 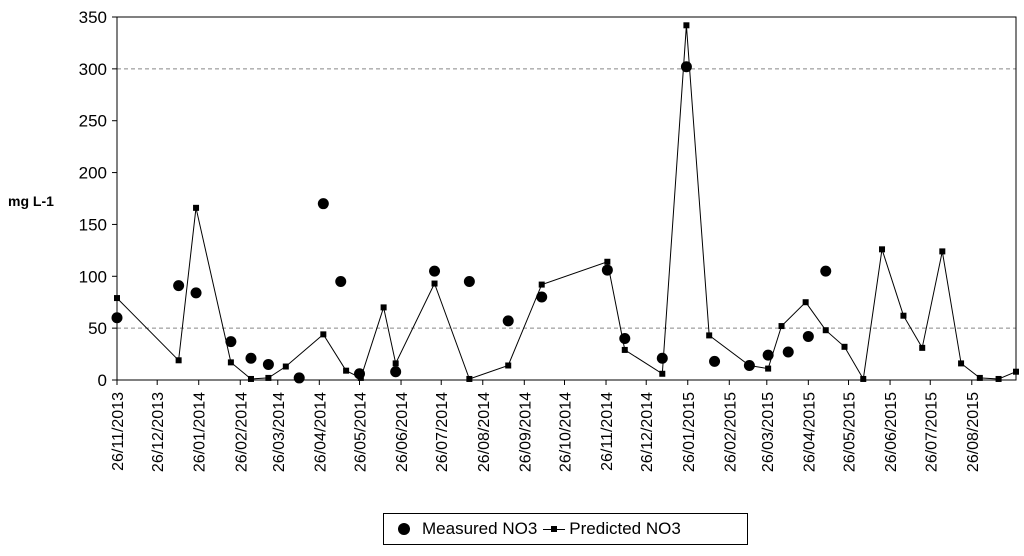 What do you see at coordinates (93, 173) in the screenshot?
I see `y-tick-label: 200` at bounding box center [93, 173].